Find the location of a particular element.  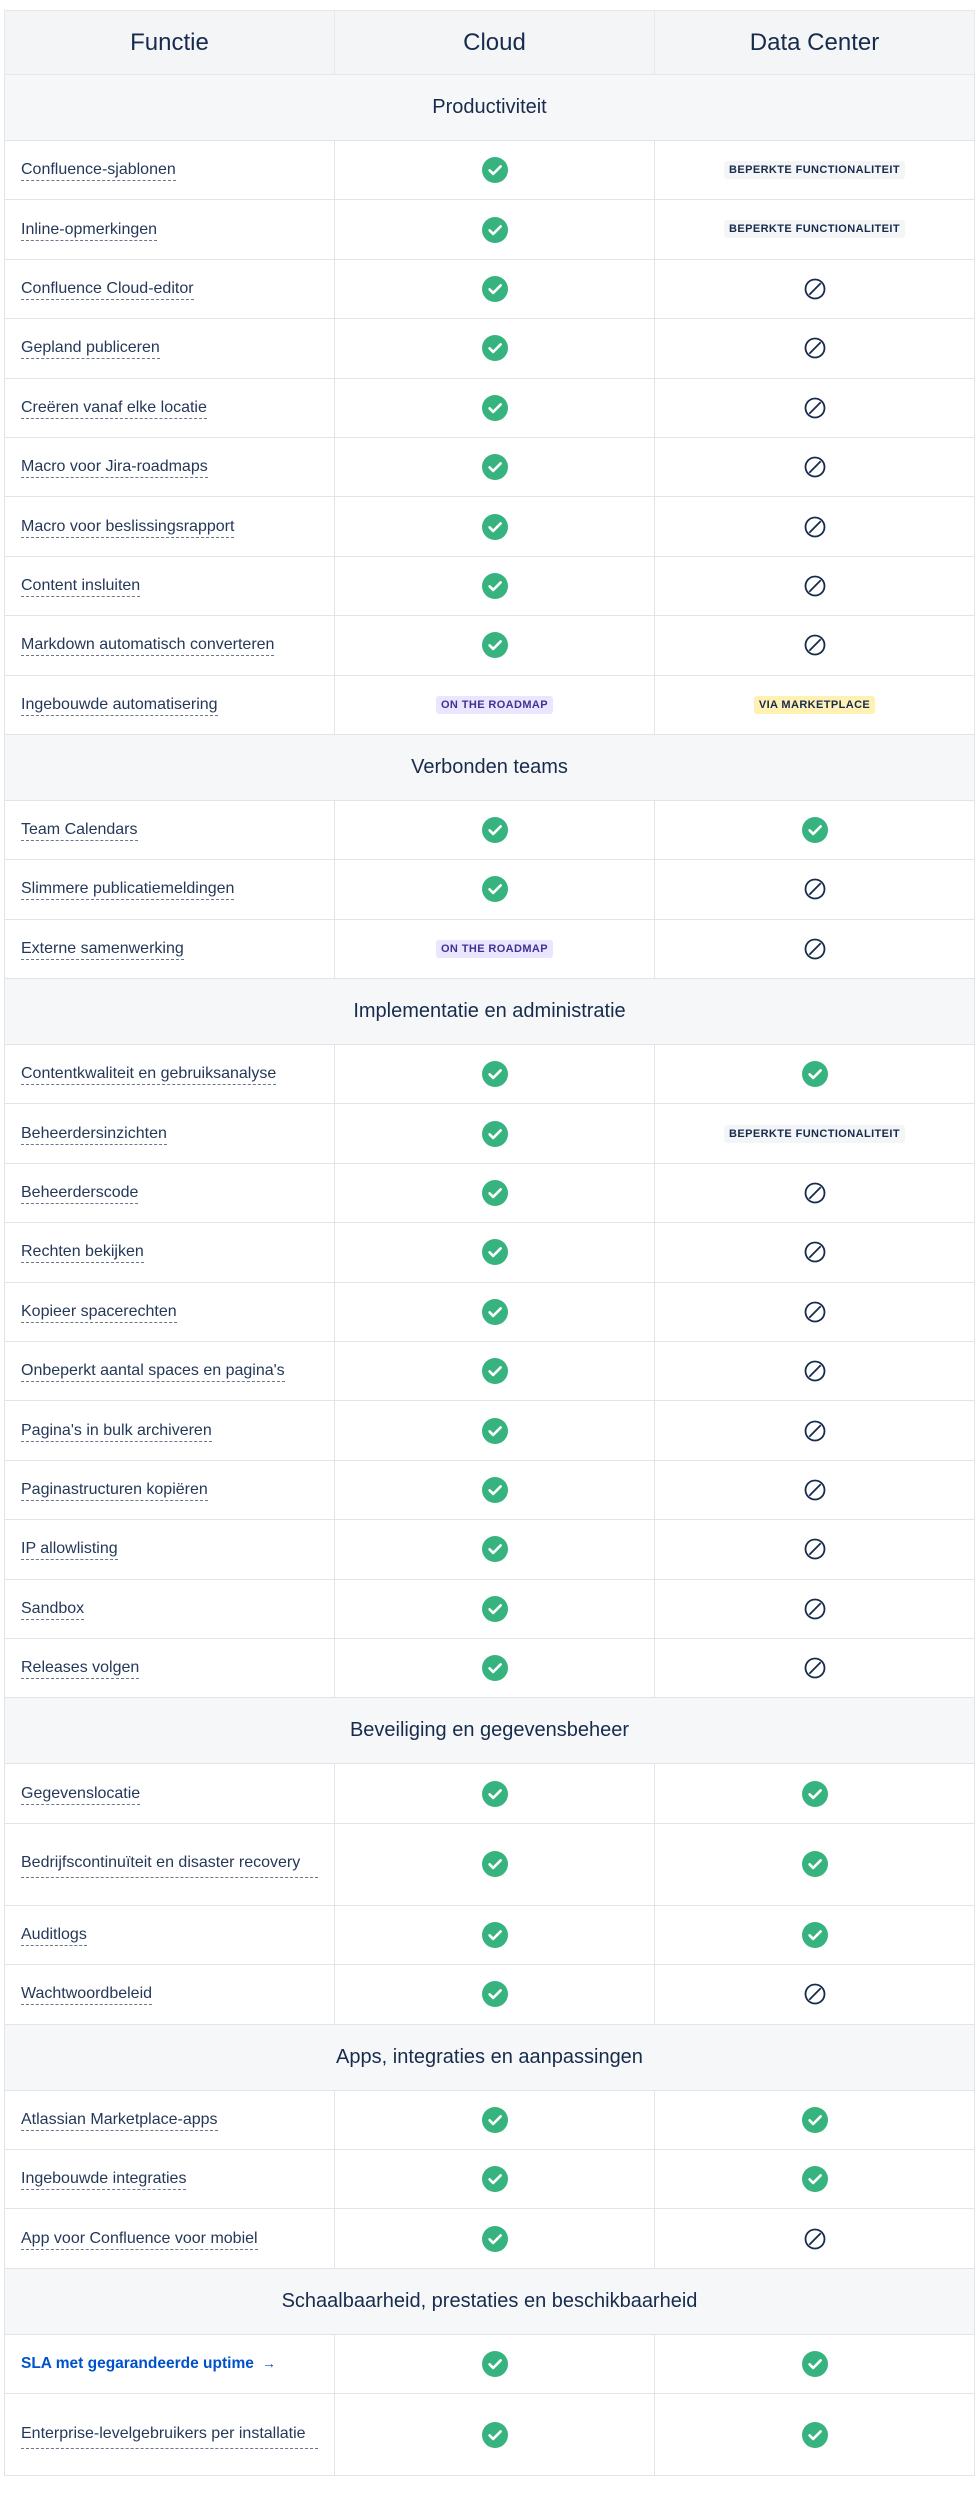

feature-label-releases-volgen: Releases volgen is located at coordinates (80, 1669).